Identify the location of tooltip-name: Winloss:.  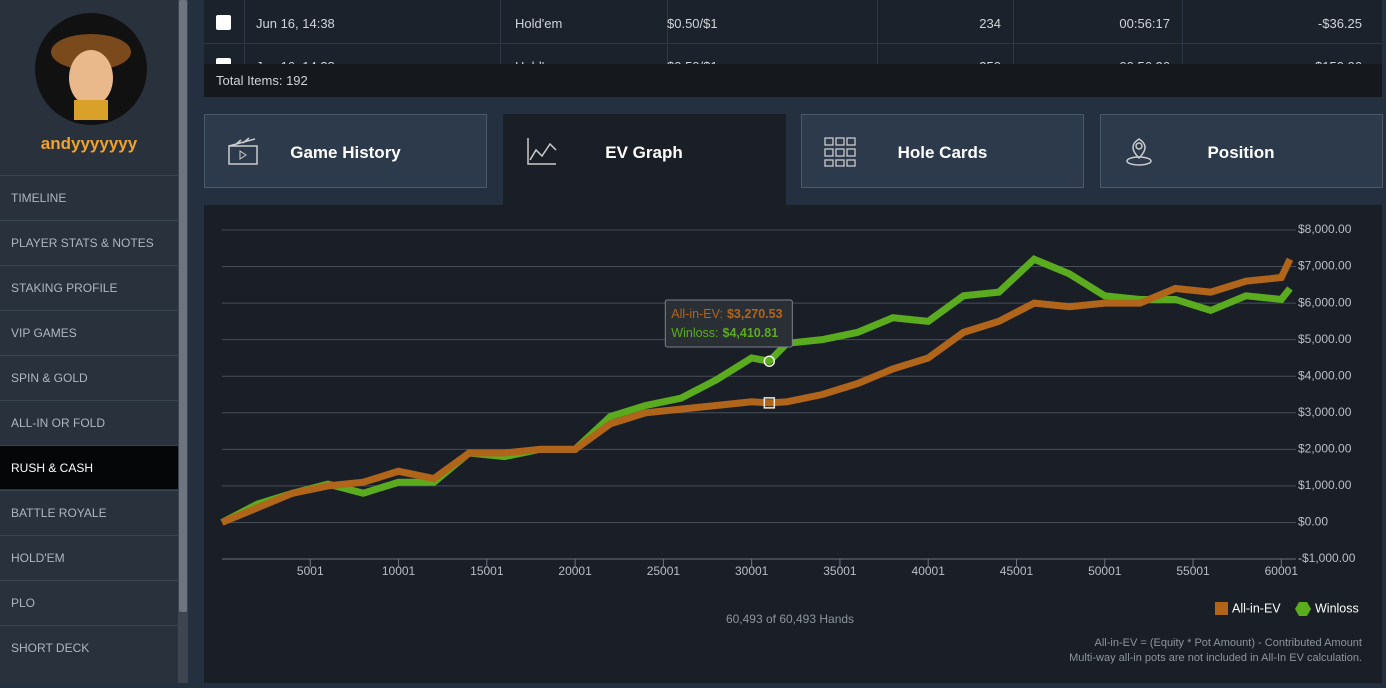
(694, 333).